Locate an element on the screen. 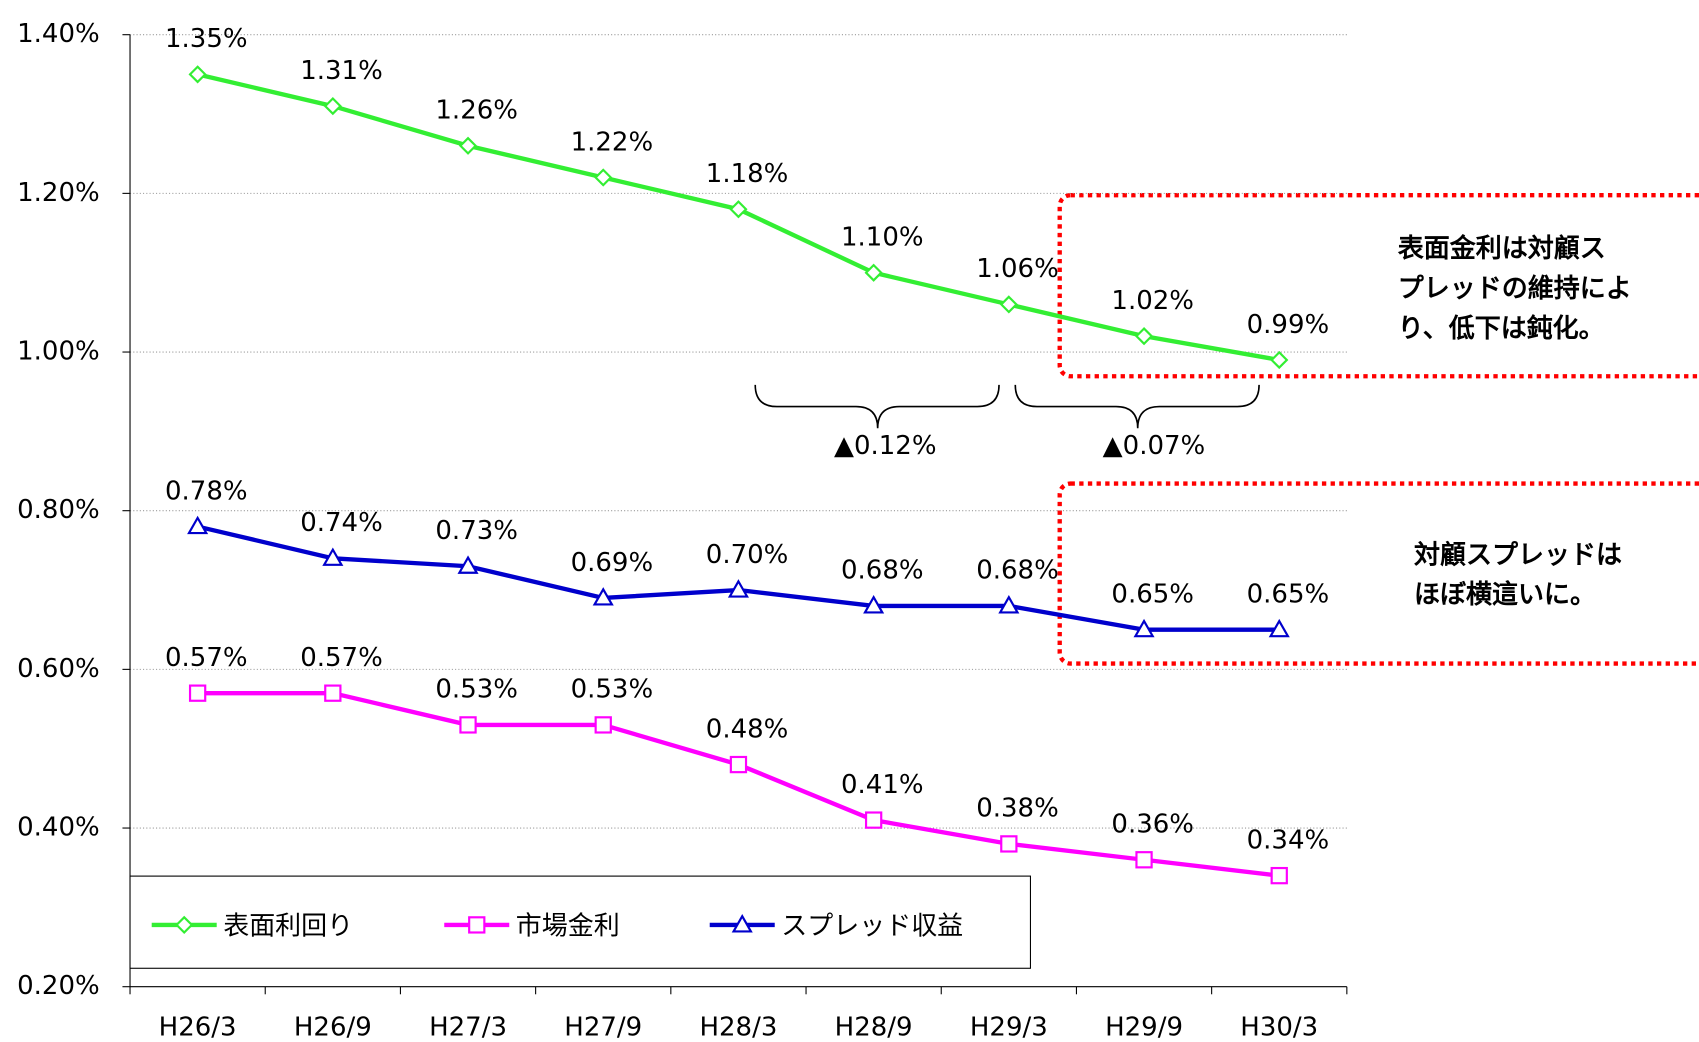  data-label: 0.69% is located at coordinates (612, 563).